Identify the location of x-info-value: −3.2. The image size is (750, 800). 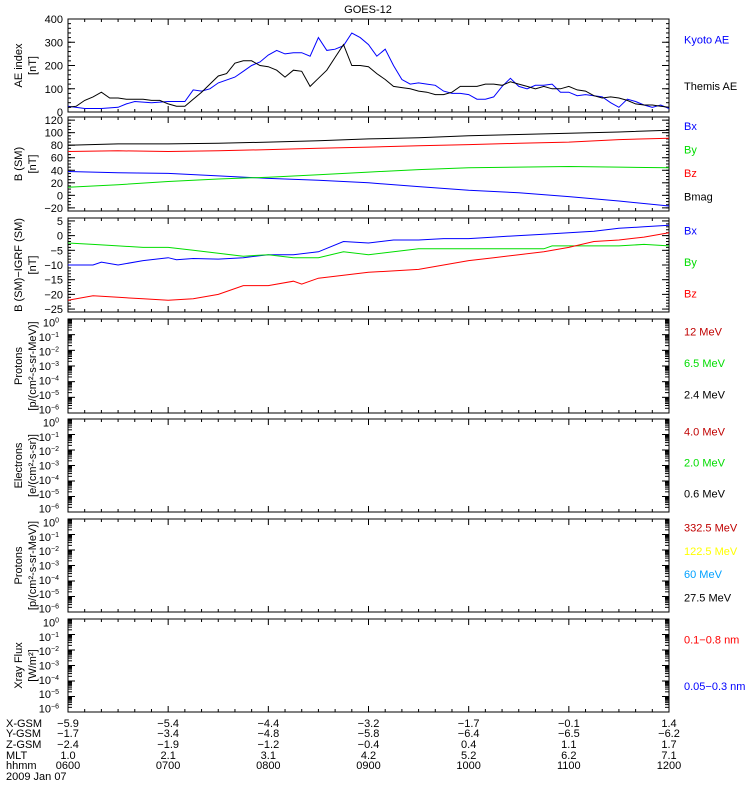
(369, 724).